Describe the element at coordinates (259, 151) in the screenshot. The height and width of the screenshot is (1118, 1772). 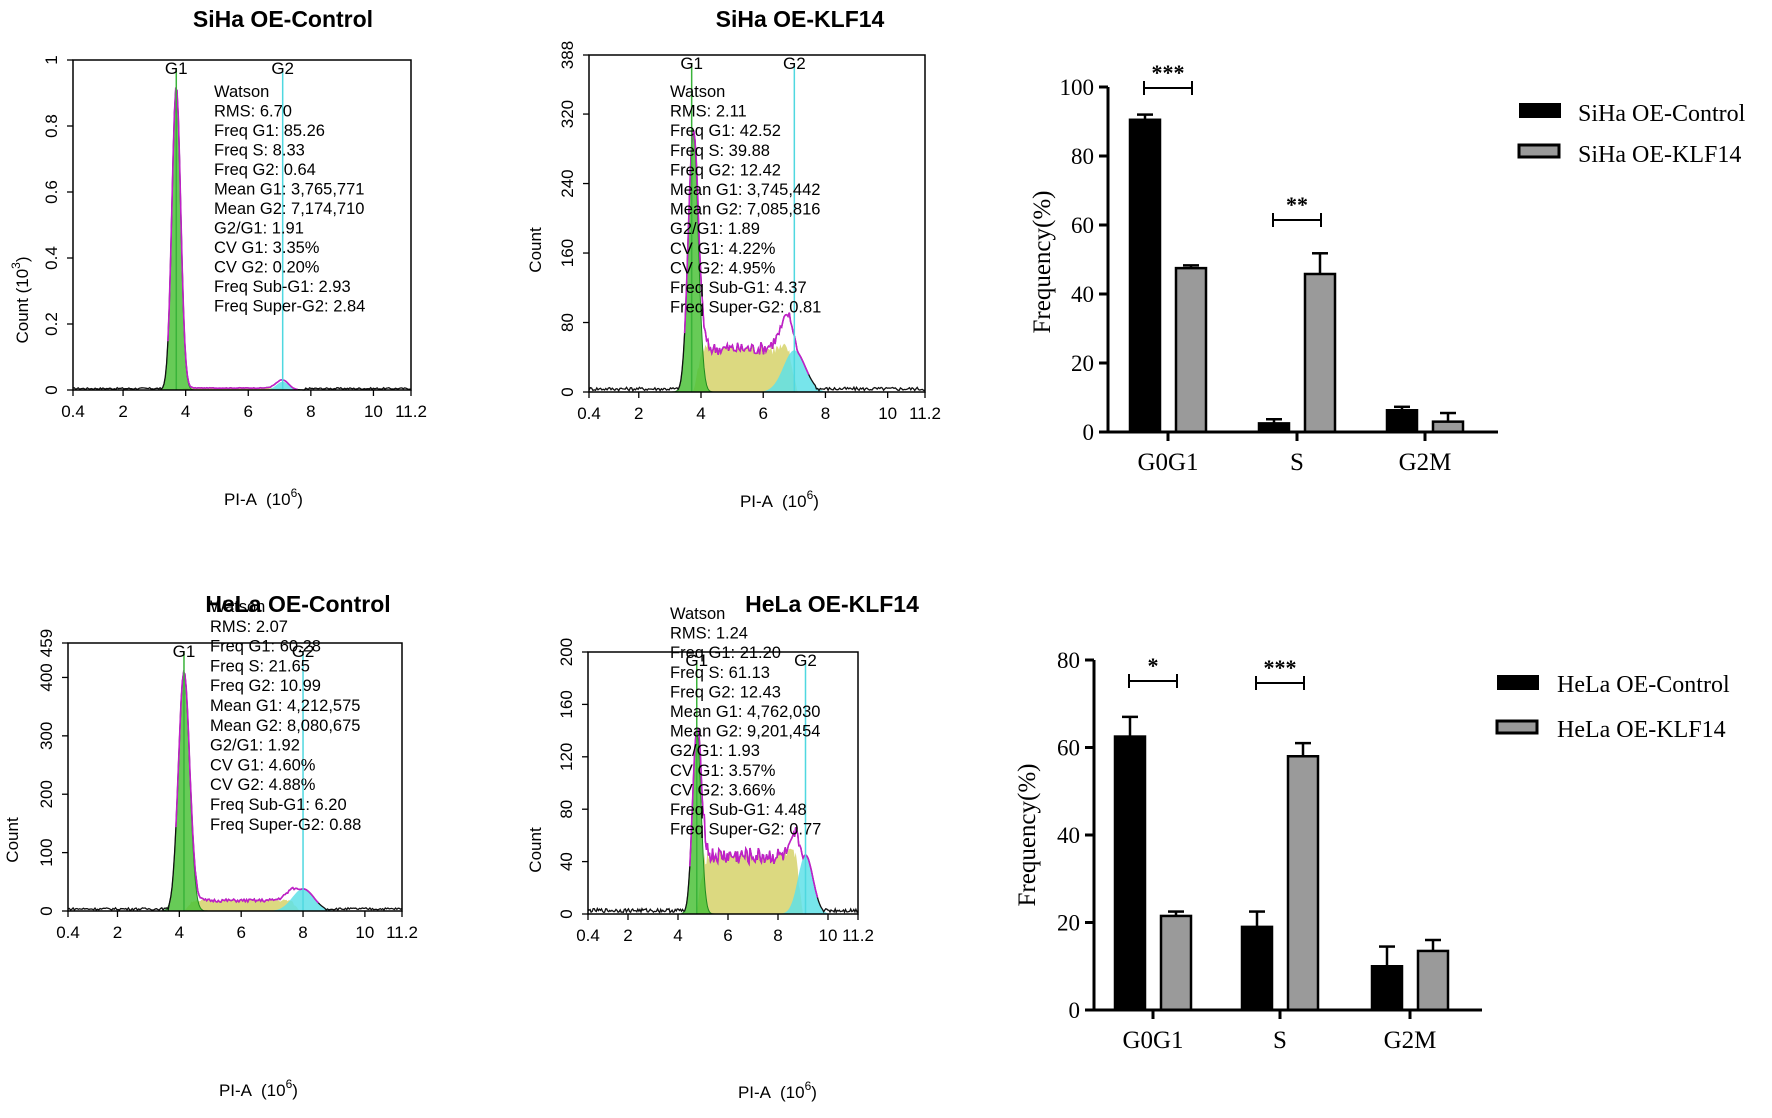
I see `stat-line: Freq S: 8.33` at that location.